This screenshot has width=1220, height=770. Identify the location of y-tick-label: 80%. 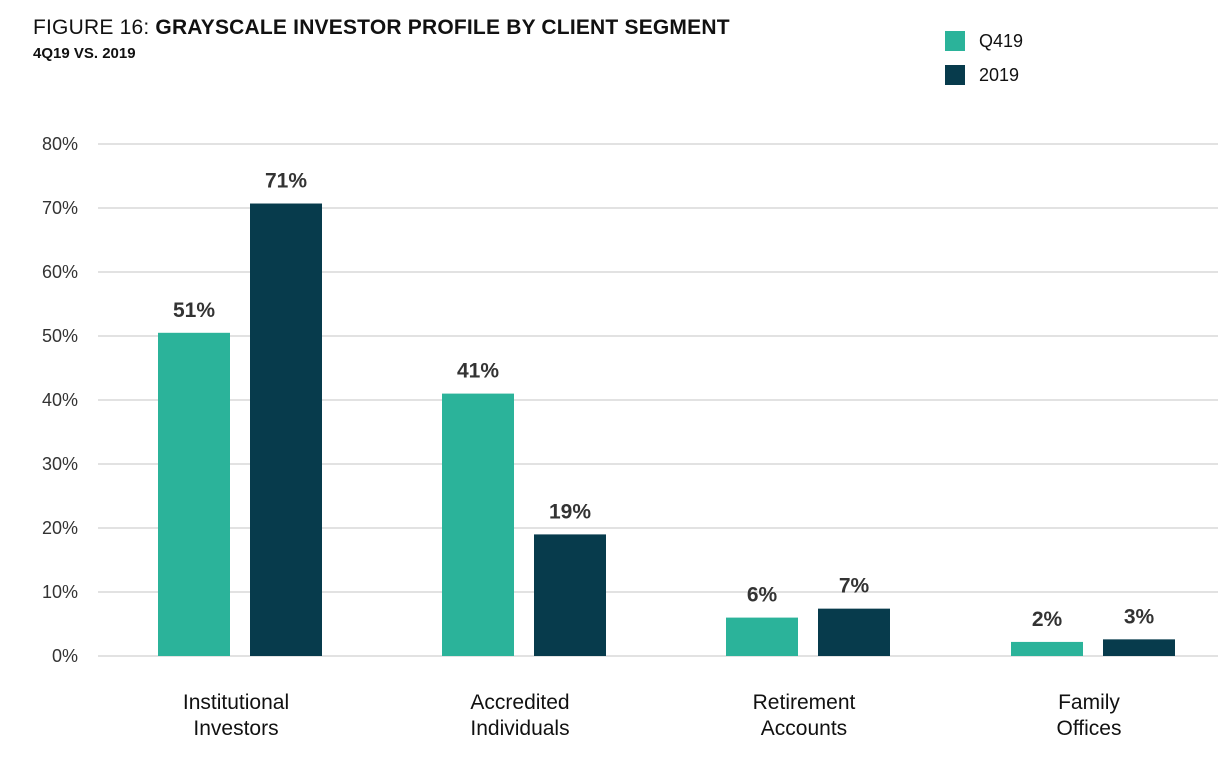
(60, 144).